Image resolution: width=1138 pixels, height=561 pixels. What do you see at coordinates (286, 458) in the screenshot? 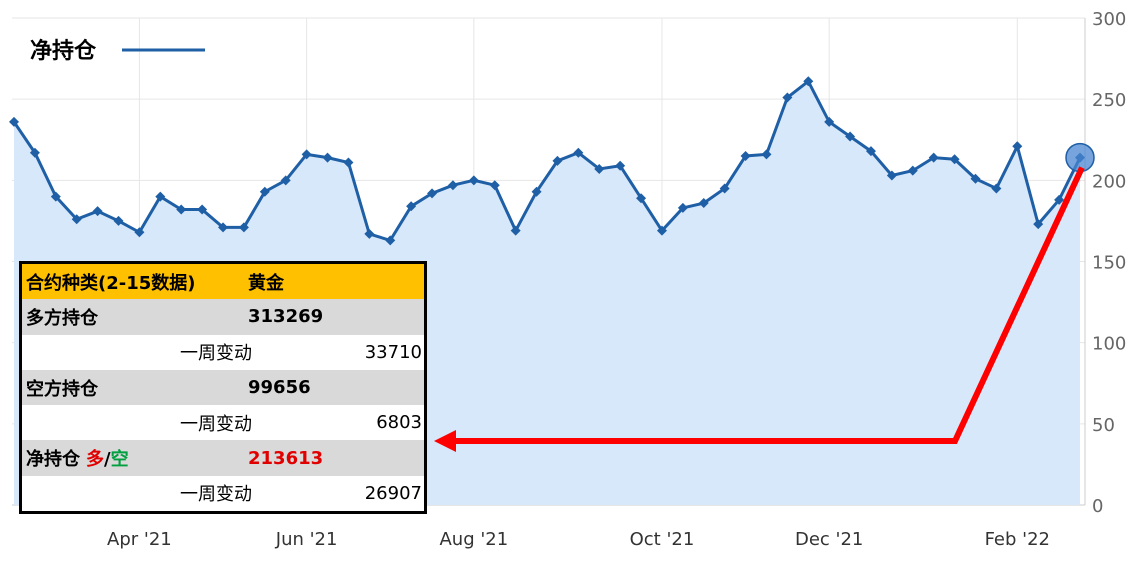
I see `table-cell: 213613` at bounding box center [286, 458].